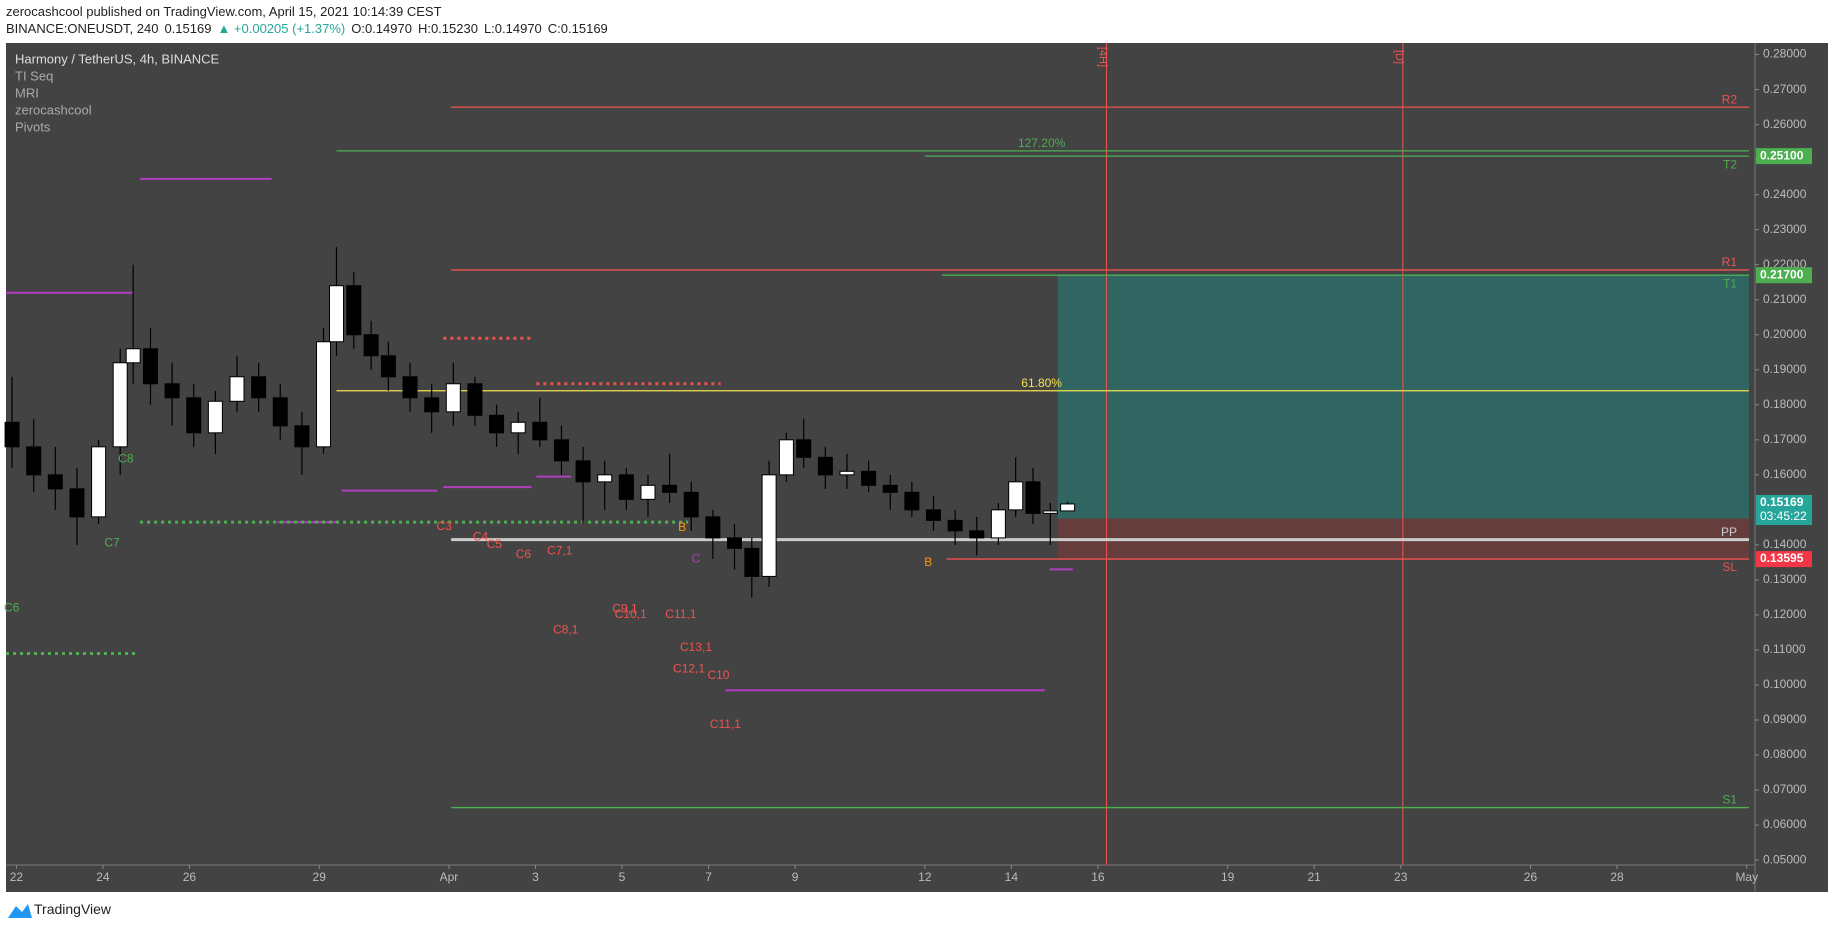 Image resolution: width=1828 pixels, height=929 pixels. Describe the element at coordinates (1041, 383) in the screenshot. I see `fib_level-label: 61.80%` at that location.